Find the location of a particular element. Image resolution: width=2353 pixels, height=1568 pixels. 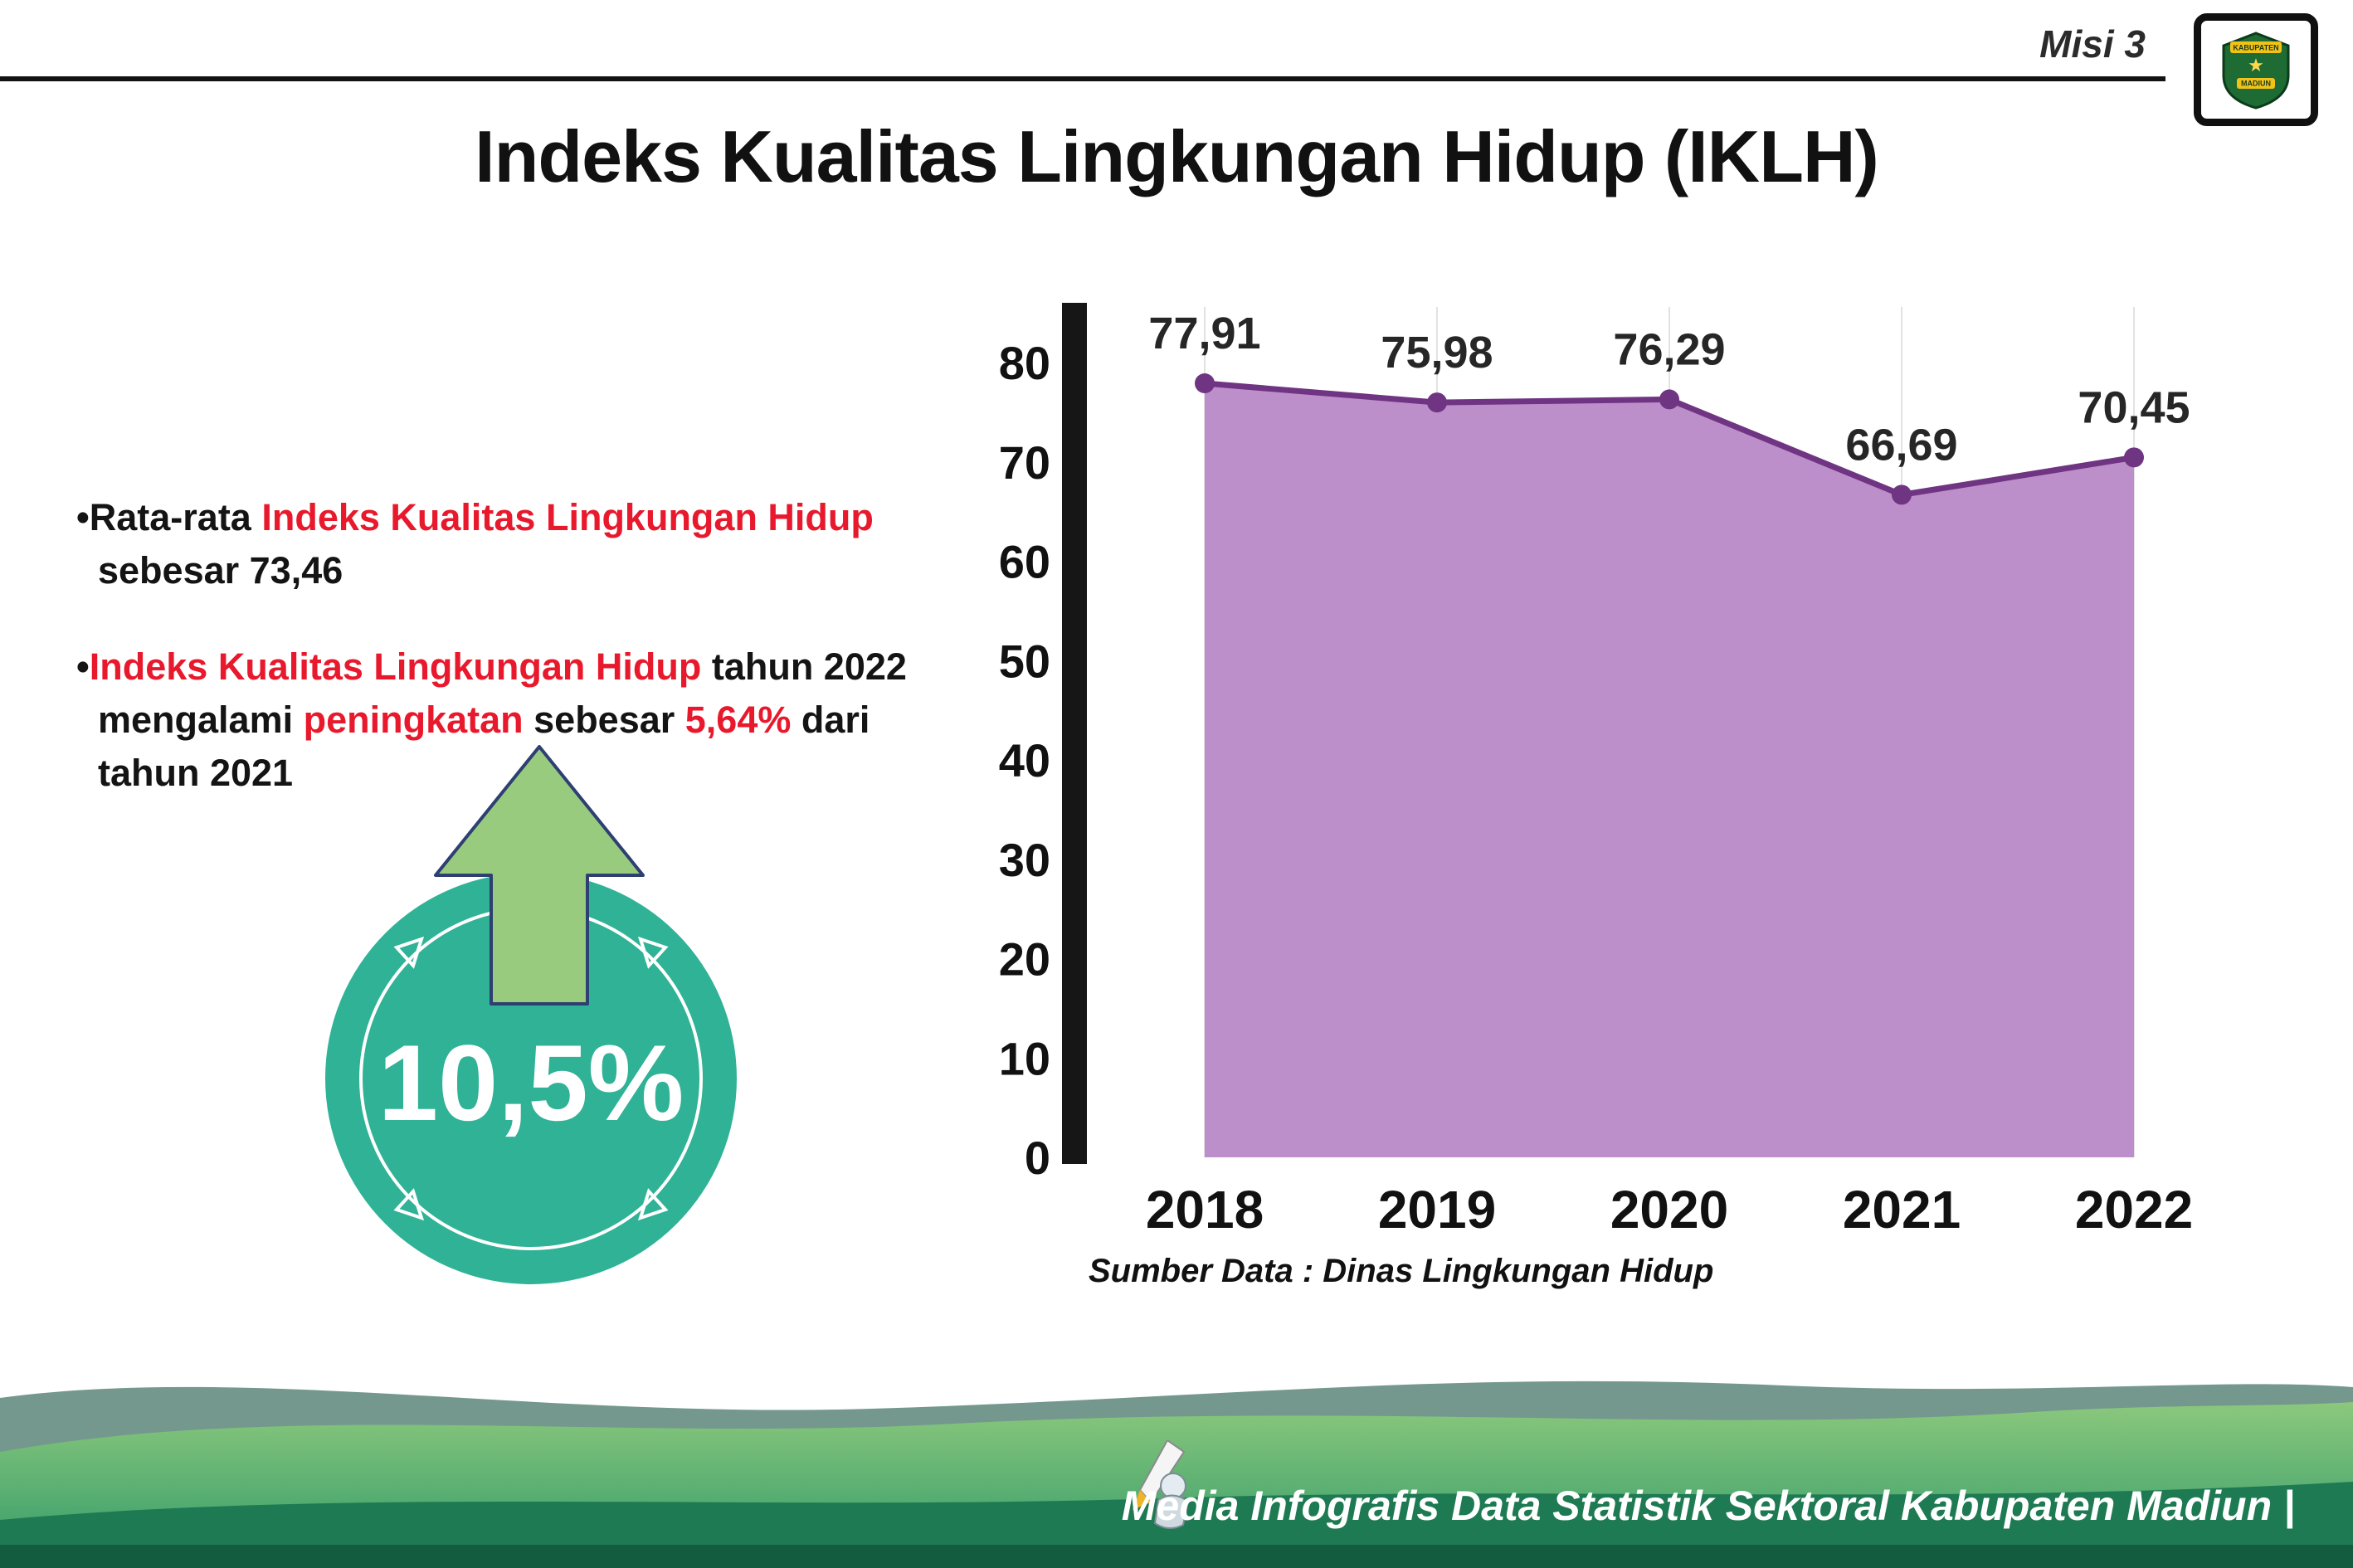

ring-triangle-se is located at coordinates (653, 1204).